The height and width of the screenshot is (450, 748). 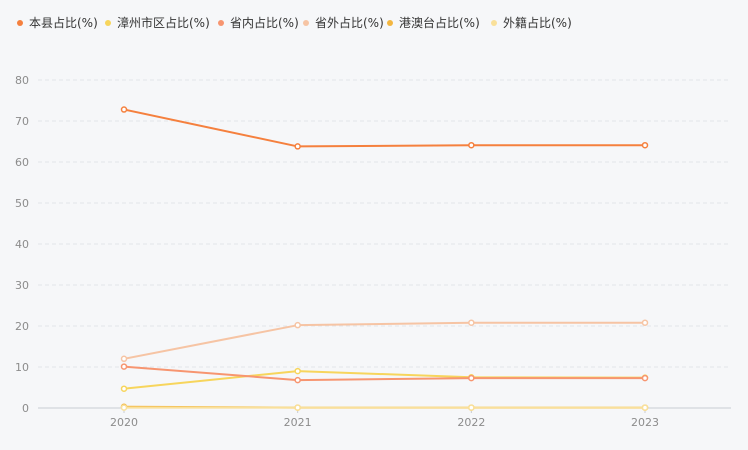 What do you see at coordinates (22, 121) in the screenshot?
I see `y-tick-label: 70` at bounding box center [22, 121].